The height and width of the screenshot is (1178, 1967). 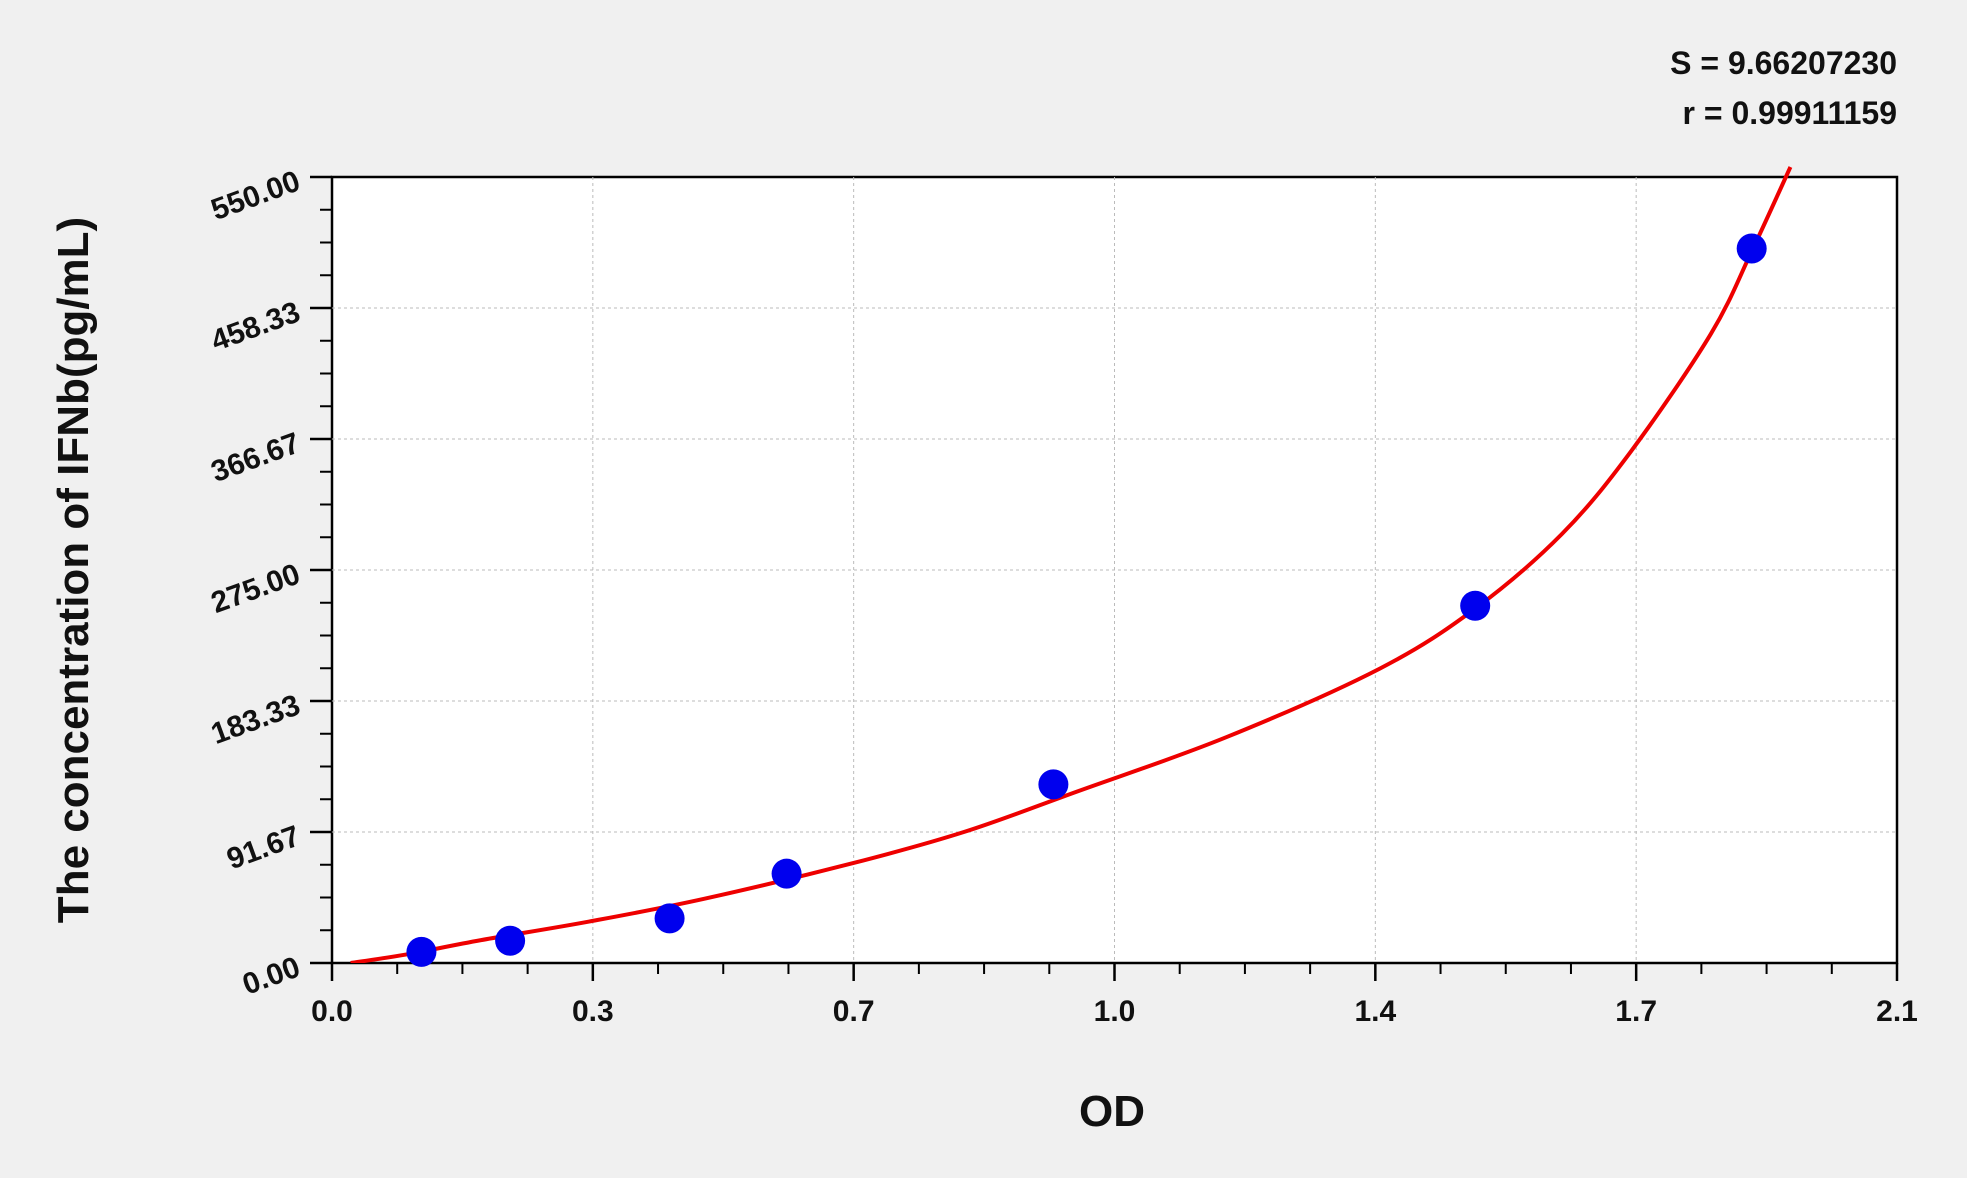 What do you see at coordinates (1375, 1011) in the screenshot?
I see `x-tick-label: 1.4` at bounding box center [1375, 1011].